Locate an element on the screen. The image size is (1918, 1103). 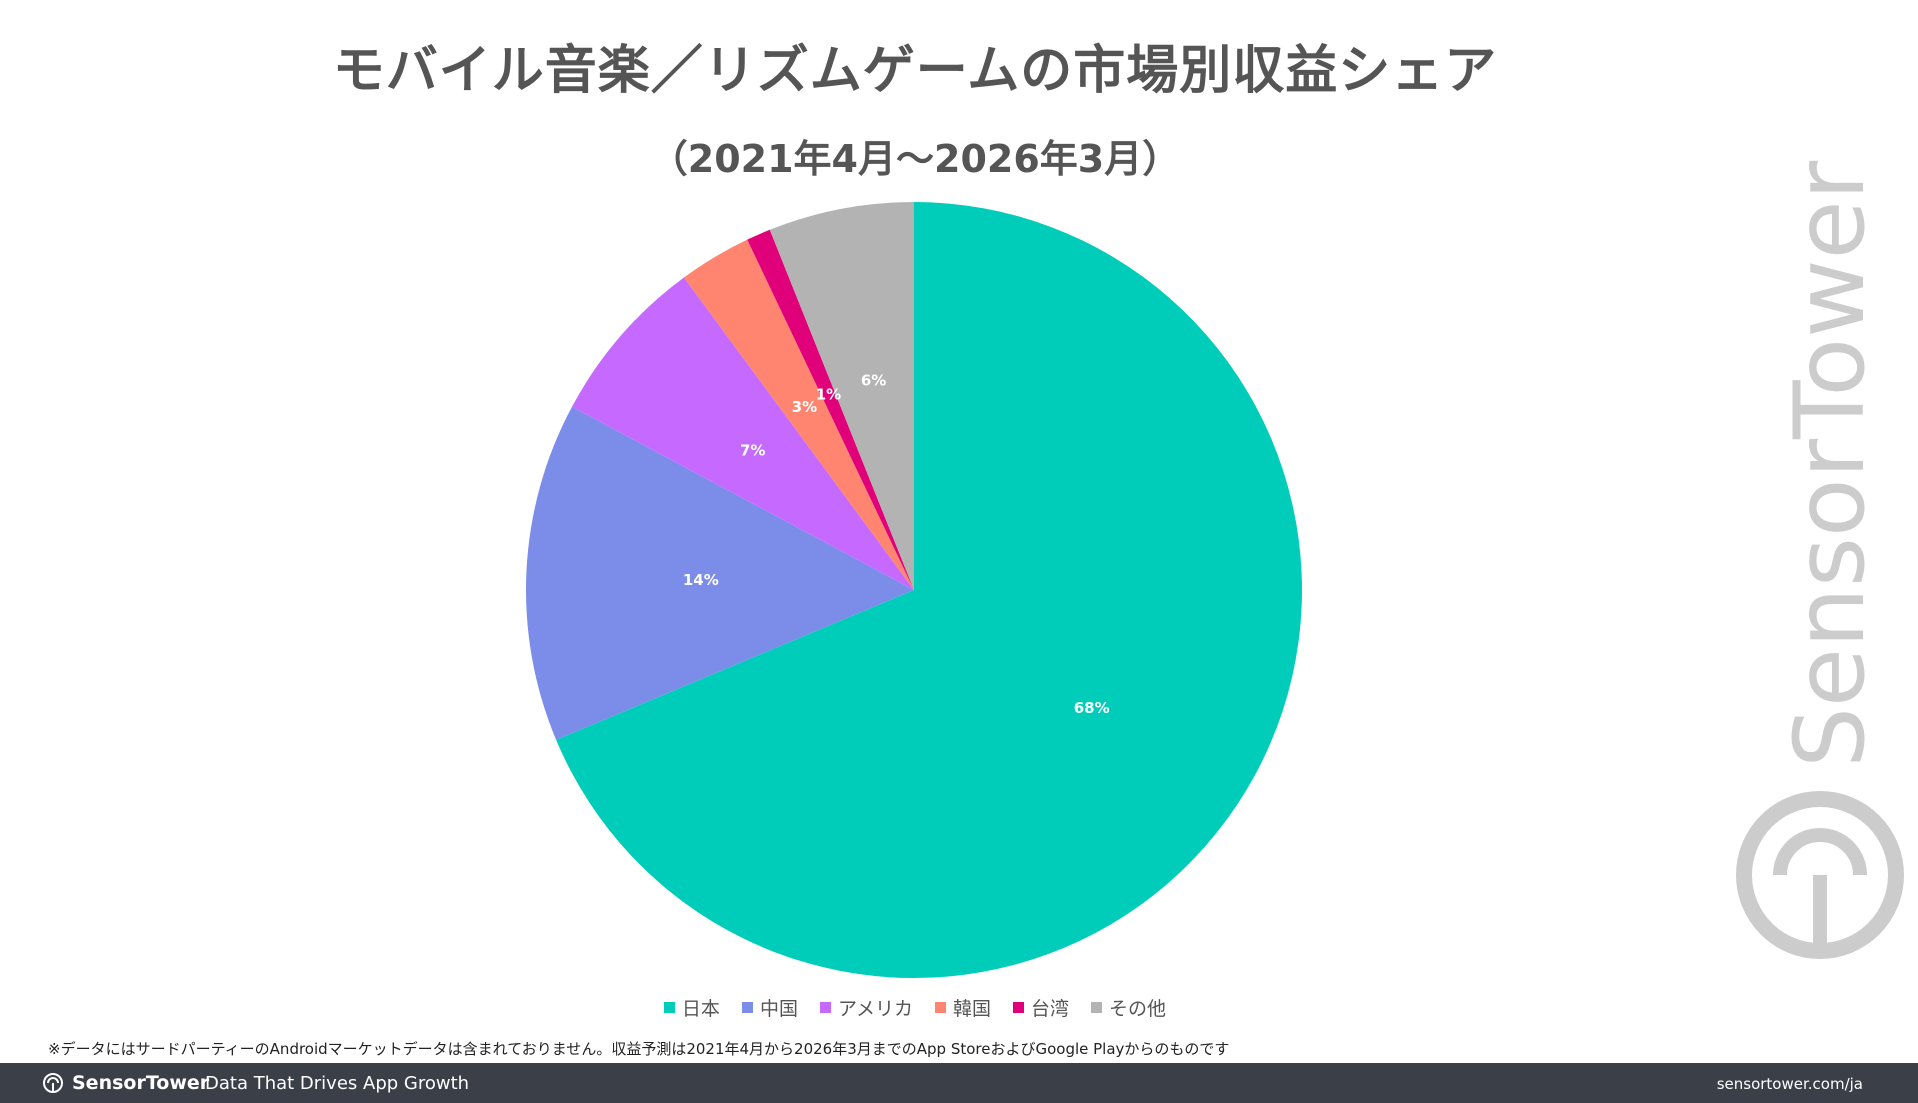
footer-tagline: Data That Drives App Growth is located at coordinates (337, 1083).